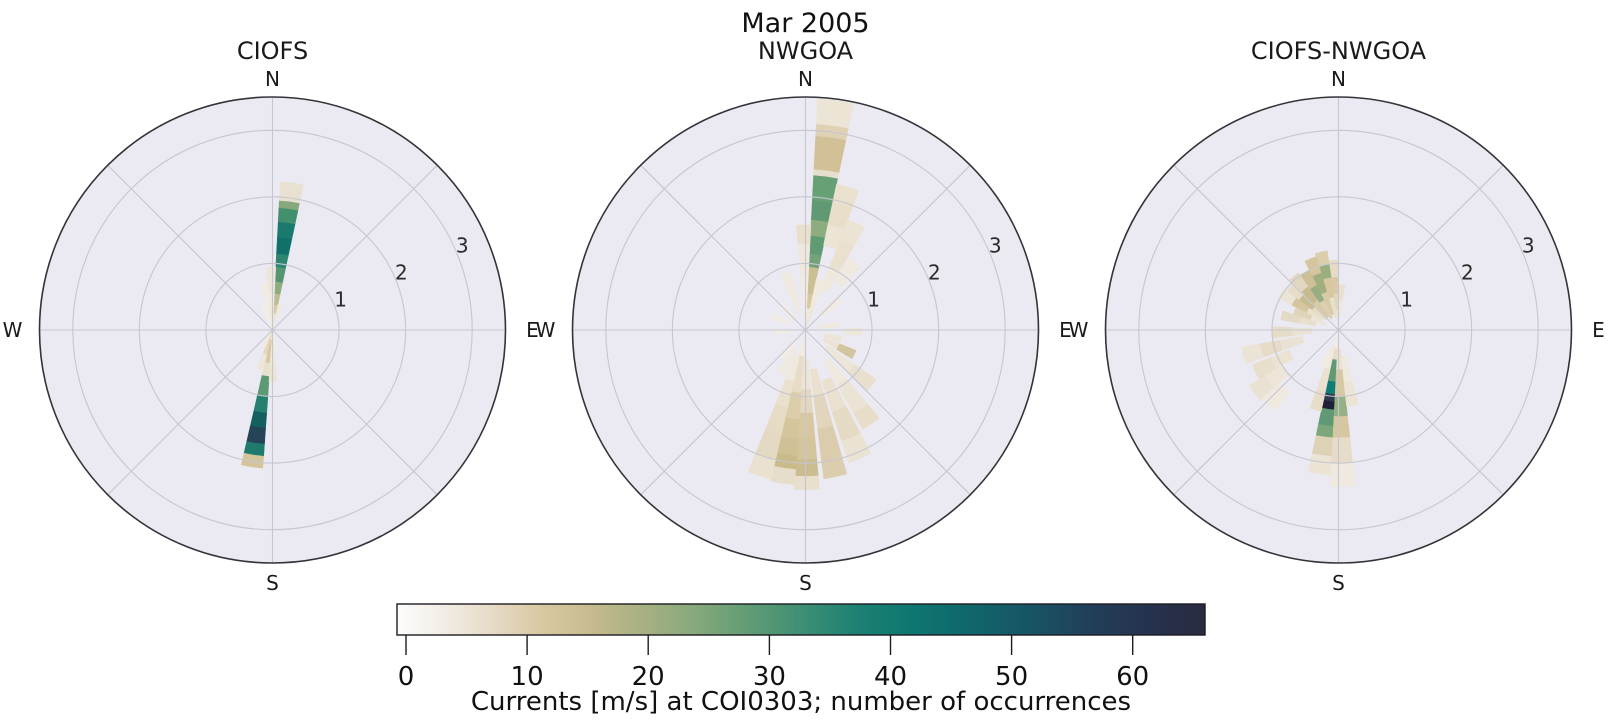 The width and height of the screenshot is (1611, 724). What do you see at coordinates (805, 23) in the screenshot?
I see `figure-title: Mar 2005` at bounding box center [805, 23].